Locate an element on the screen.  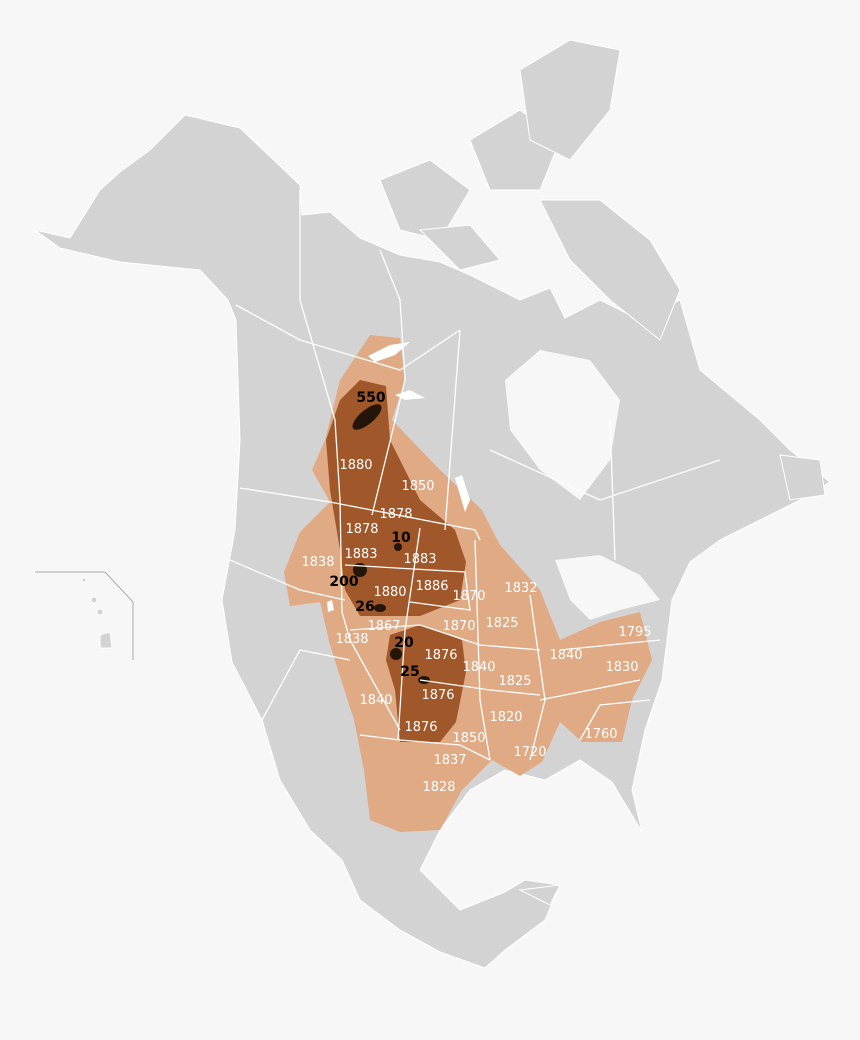
herd-count-label: 20 is located at coordinates (404, 643).